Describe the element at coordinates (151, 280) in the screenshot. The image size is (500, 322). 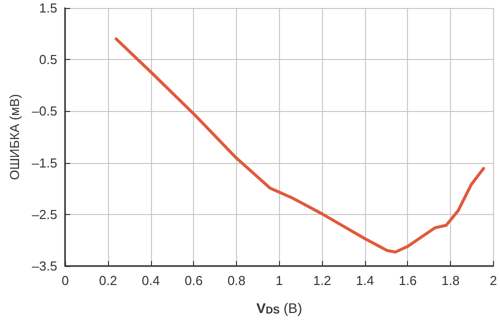
I see `x-tick-label: 0.4` at that location.